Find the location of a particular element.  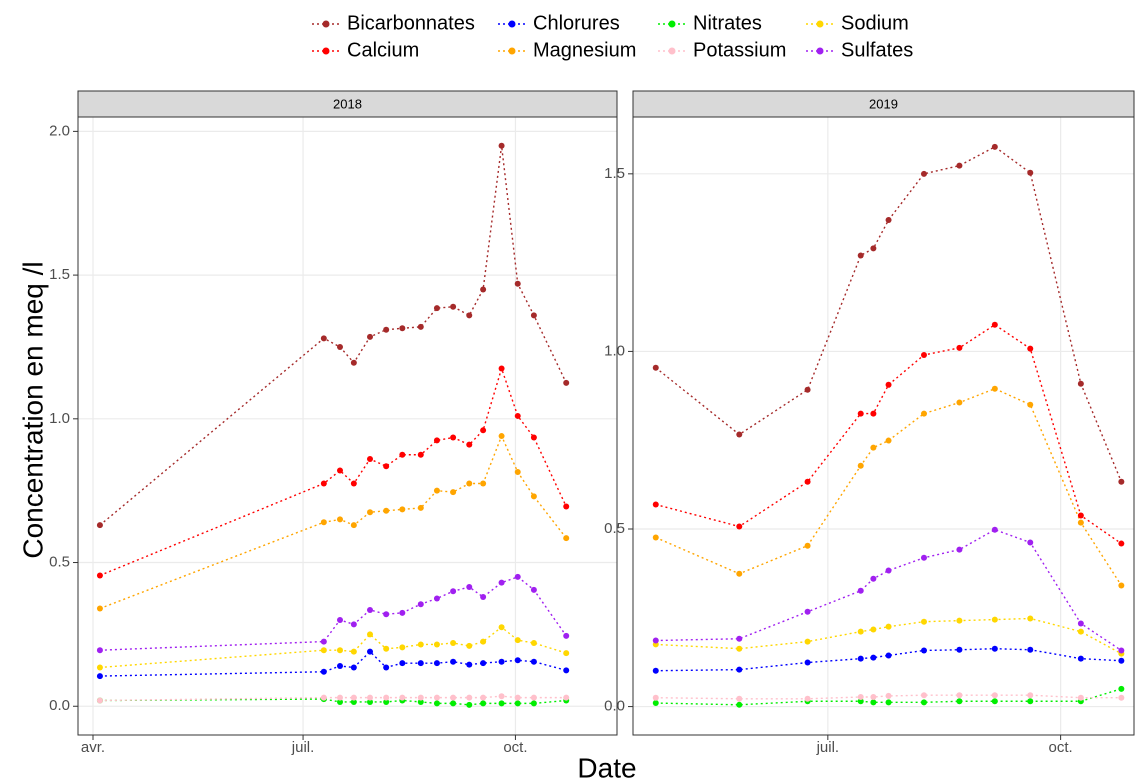

y-tick-label: 1.5 is located at coordinates (59, 274).